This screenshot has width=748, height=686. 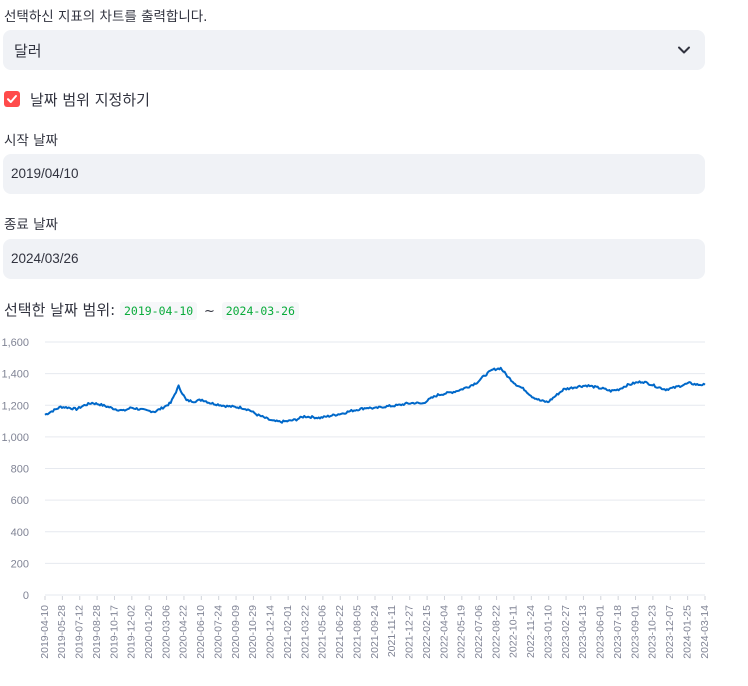 What do you see at coordinates (62, 632) in the screenshot?
I see `x-tick-label: 2019-05-28` at bounding box center [62, 632].